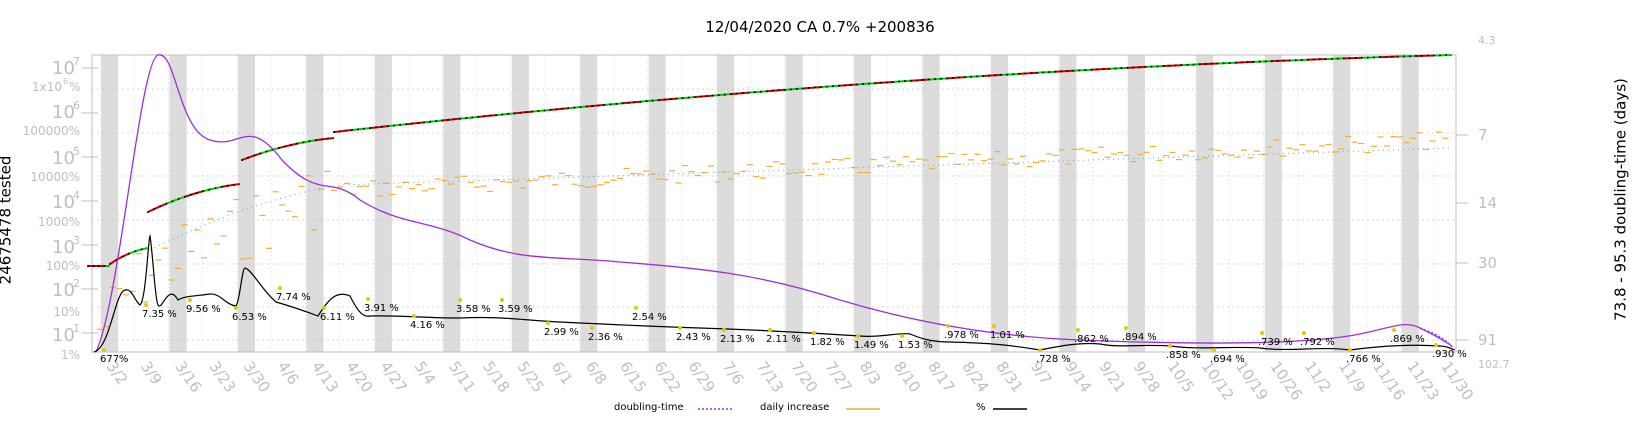 This screenshot has height=440, width=1640. What do you see at coordinates (74, 87) in the screenshot?
I see `y-left-extra-tick-pct: %` at bounding box center [74, 87].